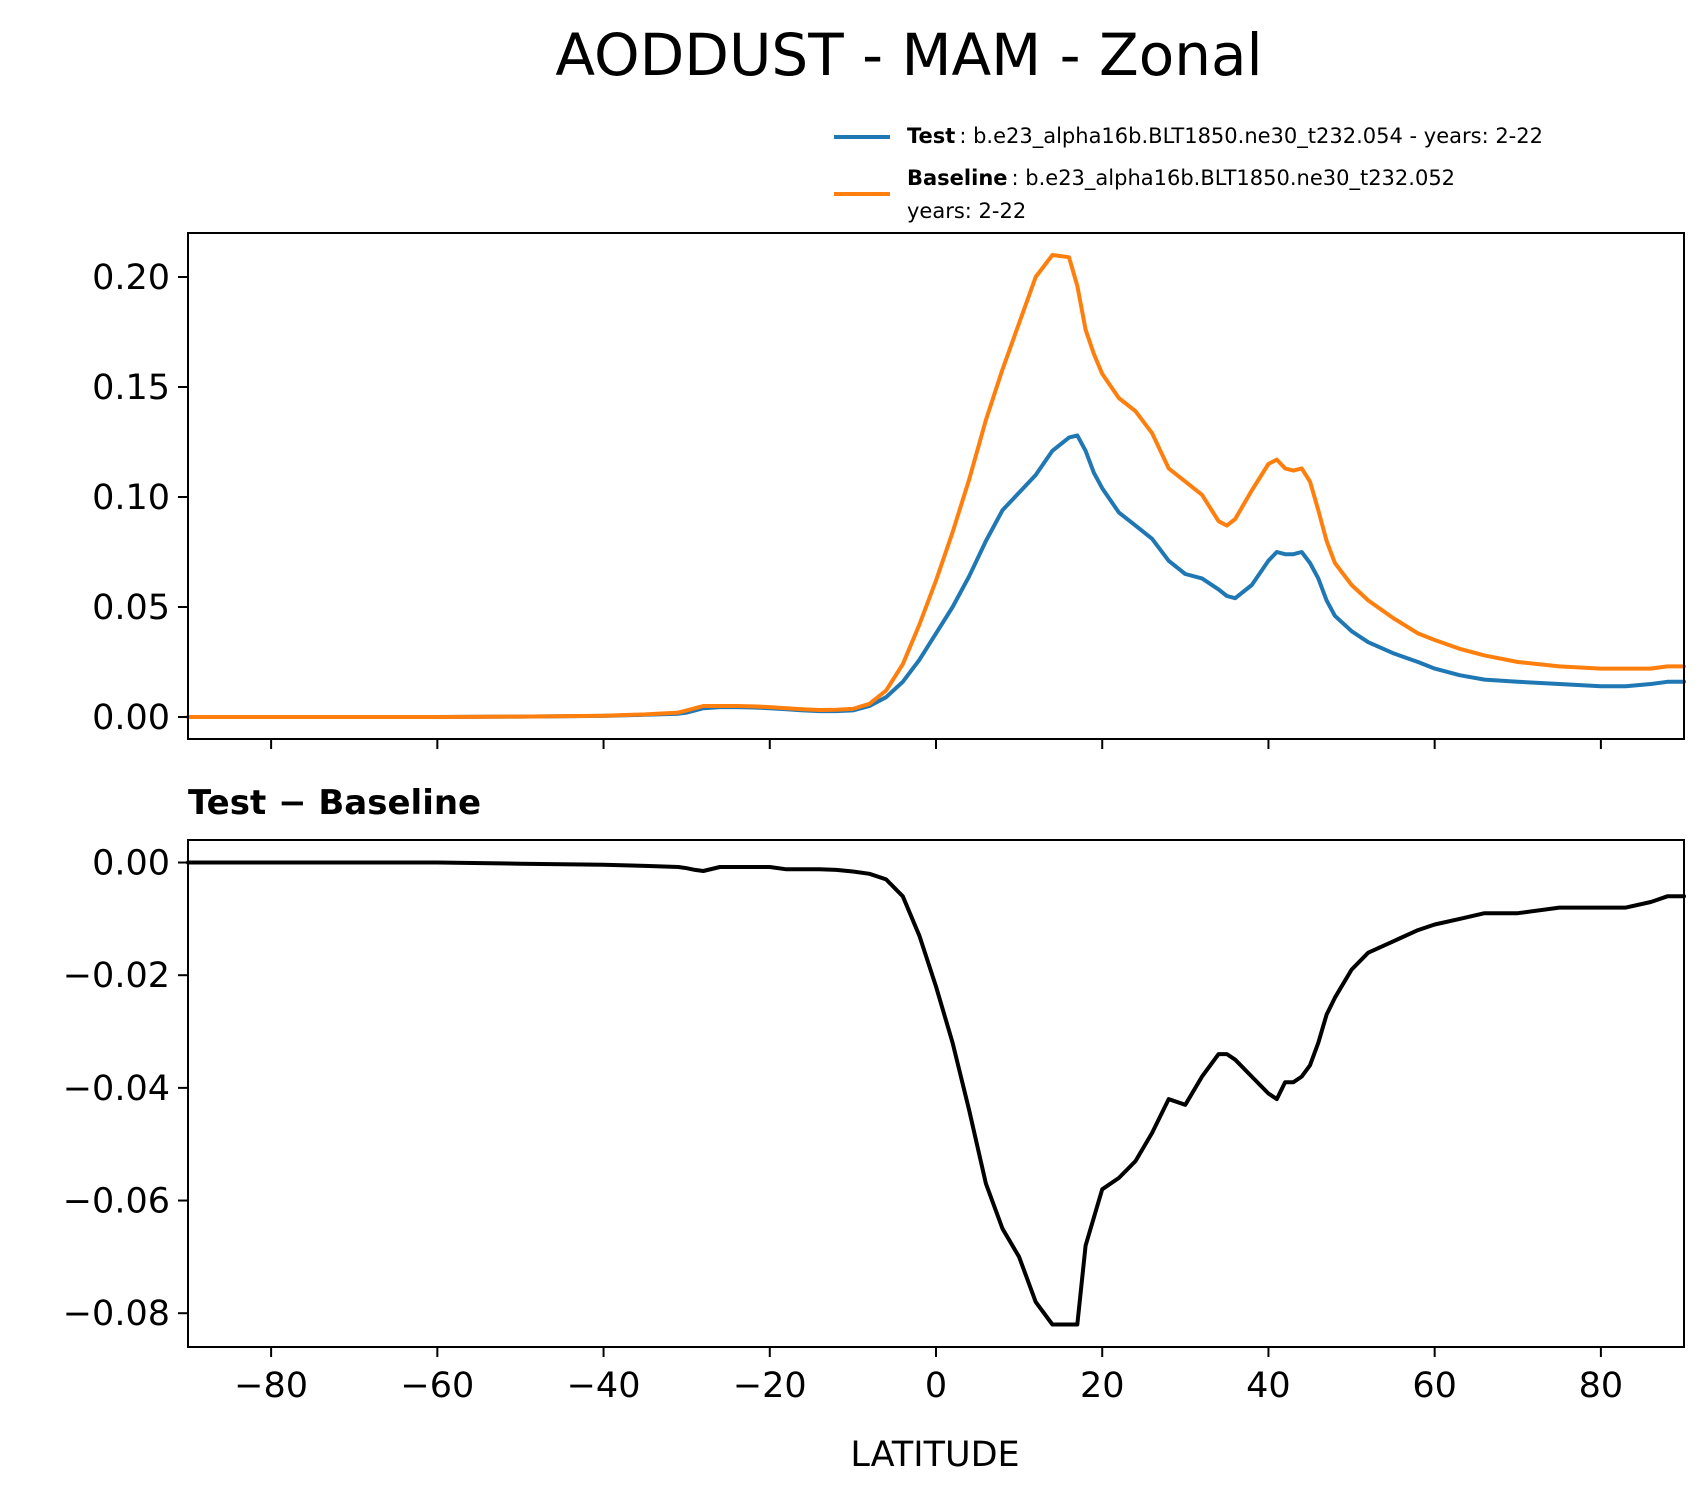 The image size is (1704, 1496). Describe the element at coordinates (1434, 1386) in the screenshot. I see `bottom-x-tick-label: 60` at that location.